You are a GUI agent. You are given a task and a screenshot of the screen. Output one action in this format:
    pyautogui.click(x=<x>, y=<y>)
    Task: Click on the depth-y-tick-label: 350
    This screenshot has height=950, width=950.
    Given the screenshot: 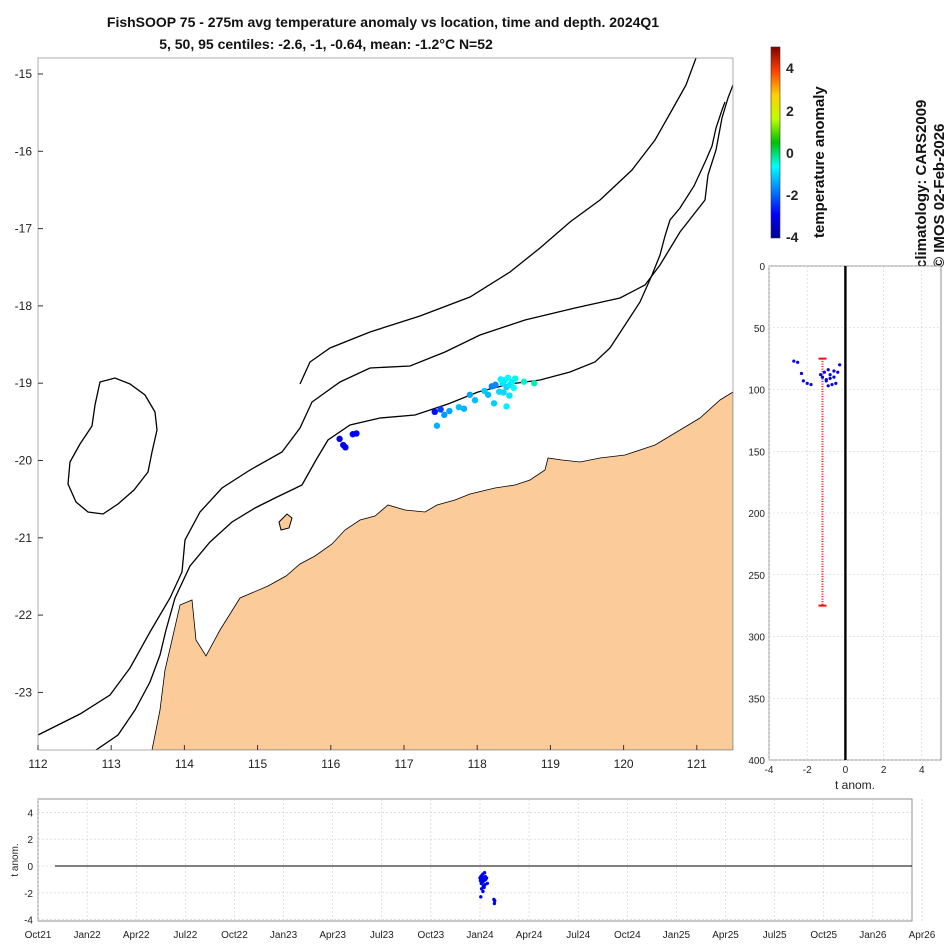 What is the action you would take?
    pyautogui.click(x=756, y=699)
    